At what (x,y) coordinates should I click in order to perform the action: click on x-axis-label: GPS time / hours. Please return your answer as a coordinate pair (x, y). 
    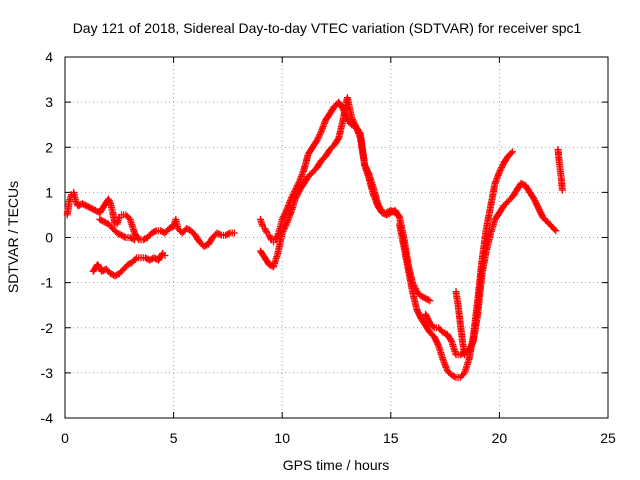
    Looking at the image, I should click on (336, 465).